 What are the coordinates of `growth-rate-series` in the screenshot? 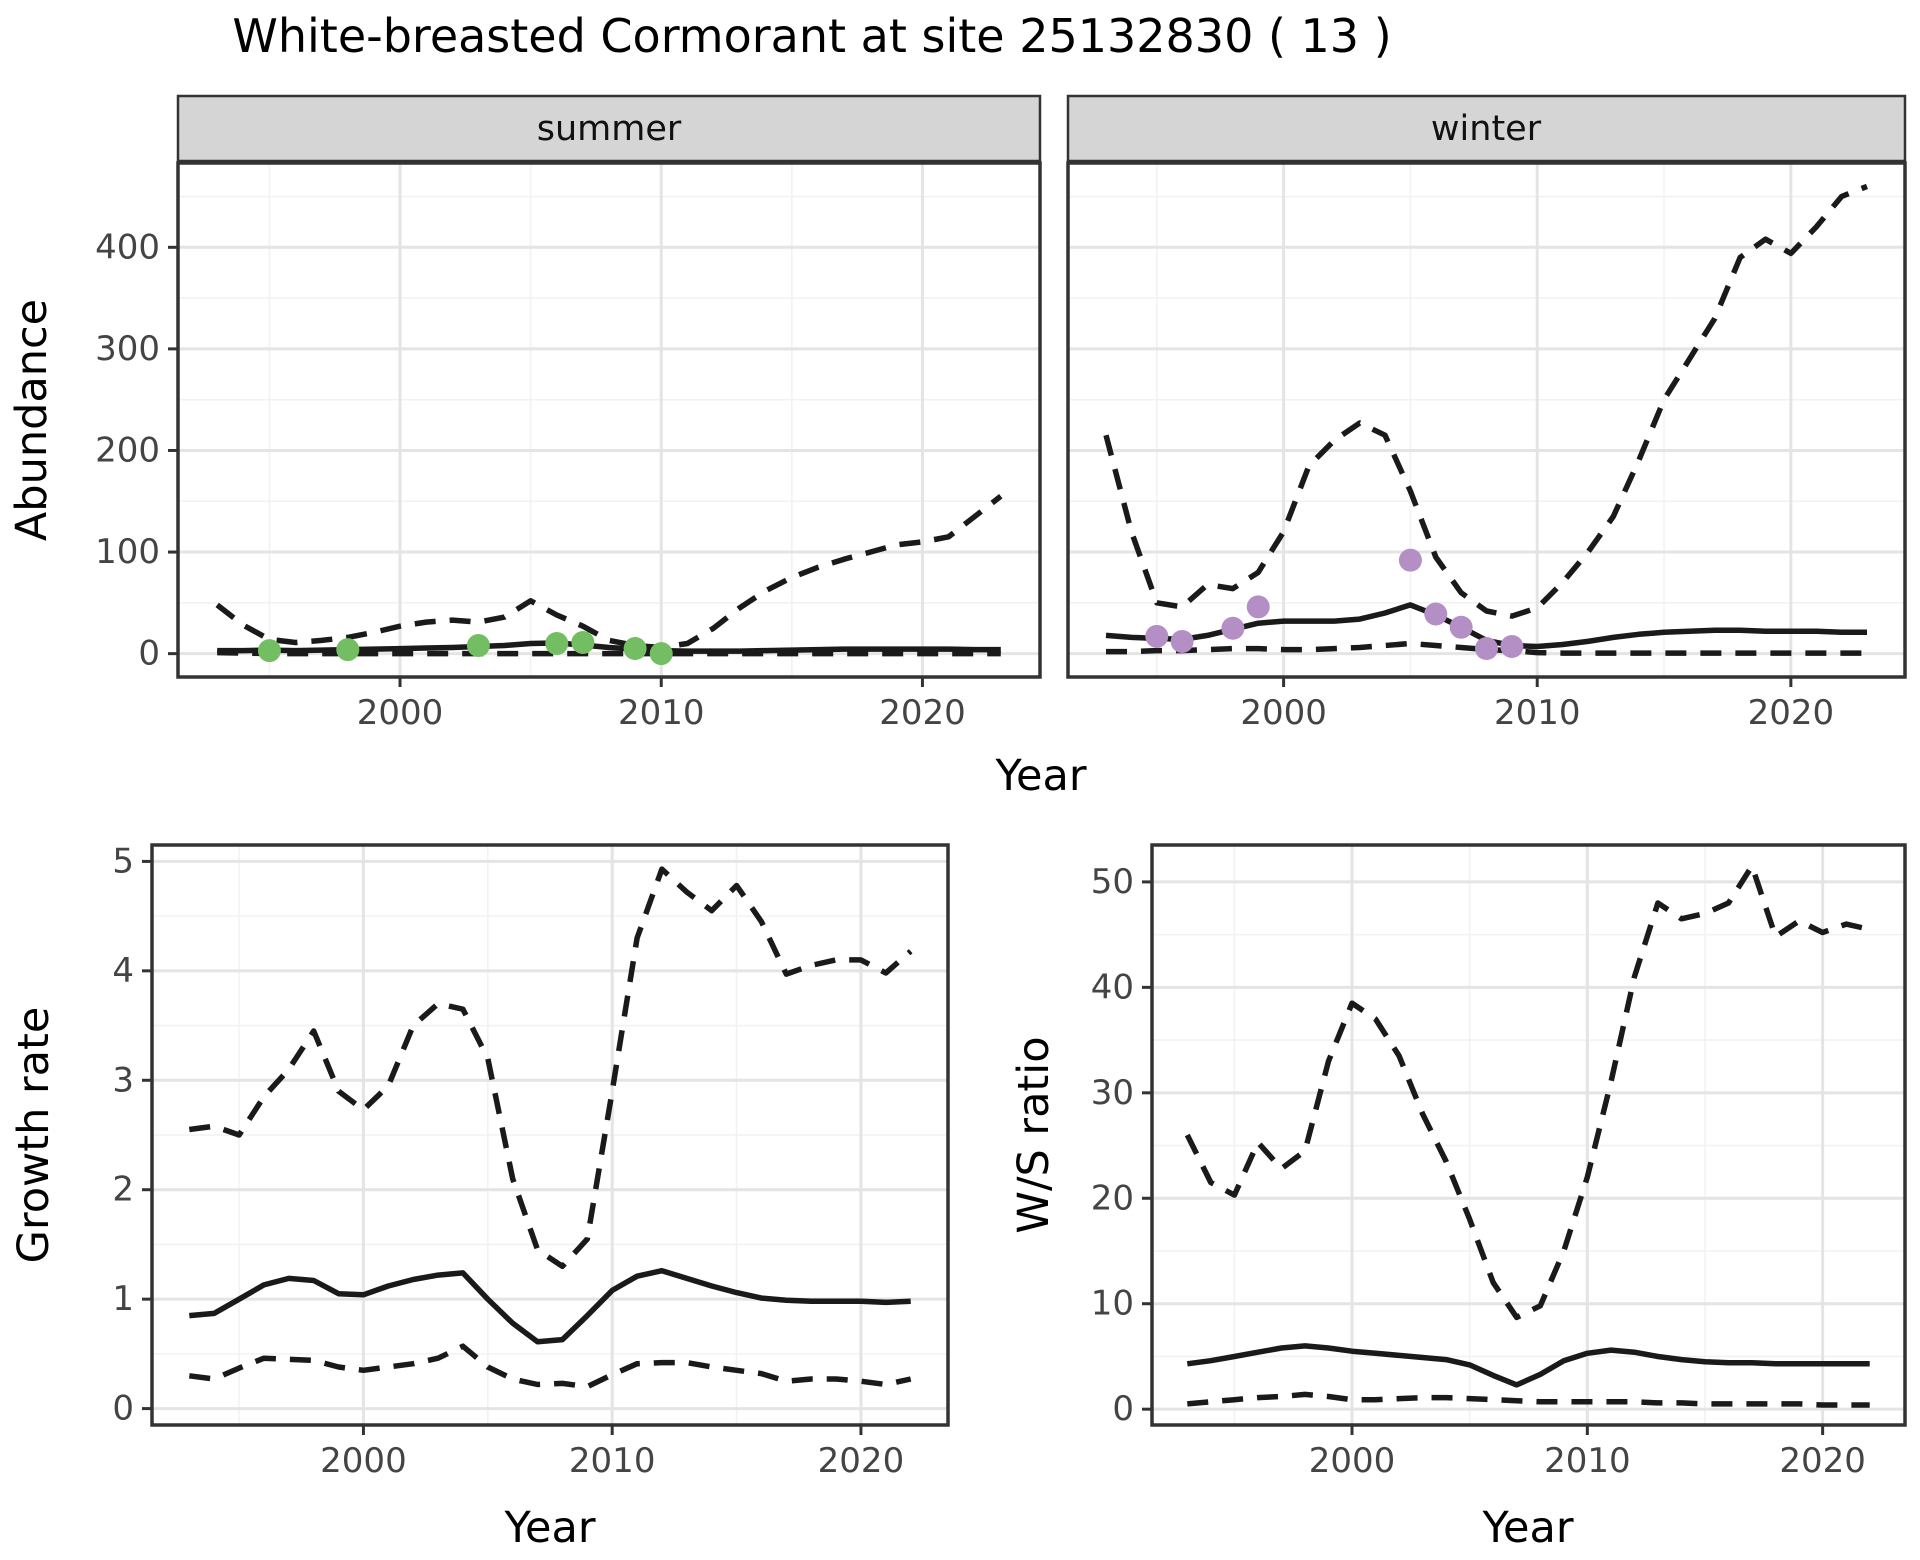 It's located at (550, 1128).